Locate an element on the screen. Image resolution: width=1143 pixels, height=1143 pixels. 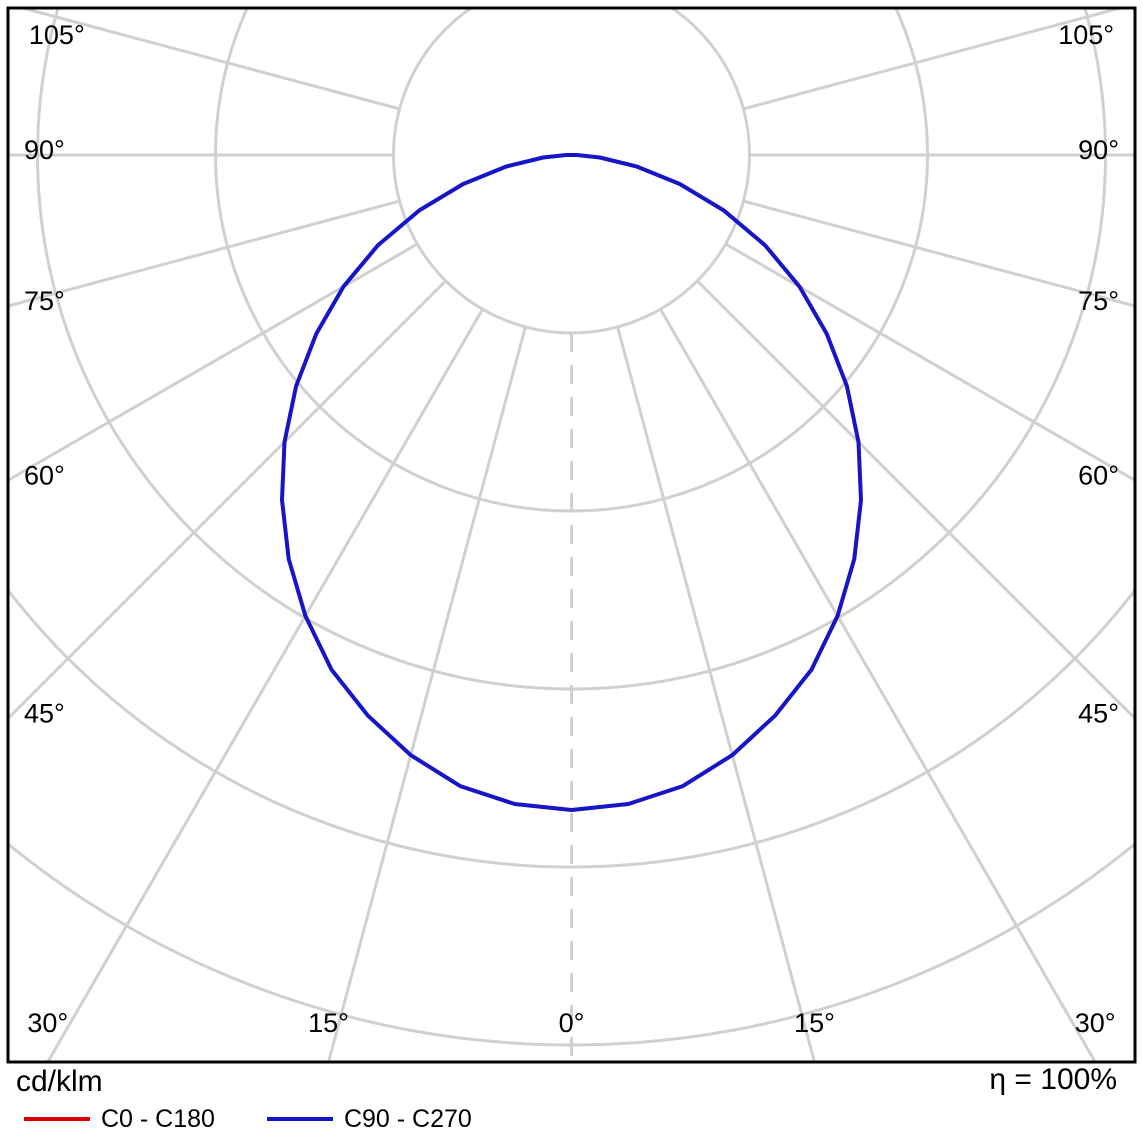
legend-item-c90-c270: C90 - C270 is located at coordinates (369, 1119).